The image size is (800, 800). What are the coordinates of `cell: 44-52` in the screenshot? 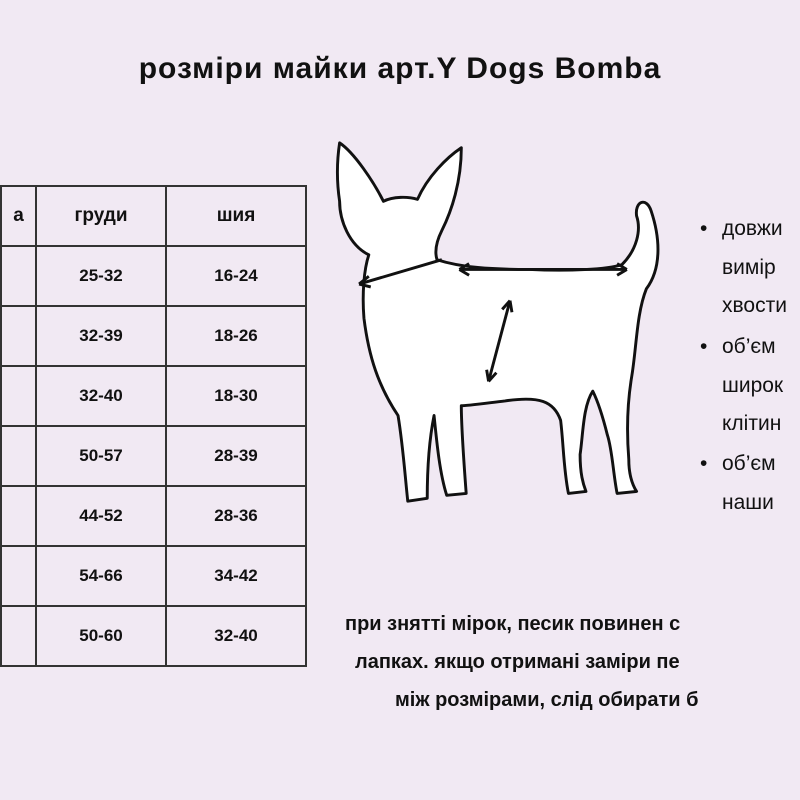 It's located at (101, 516).